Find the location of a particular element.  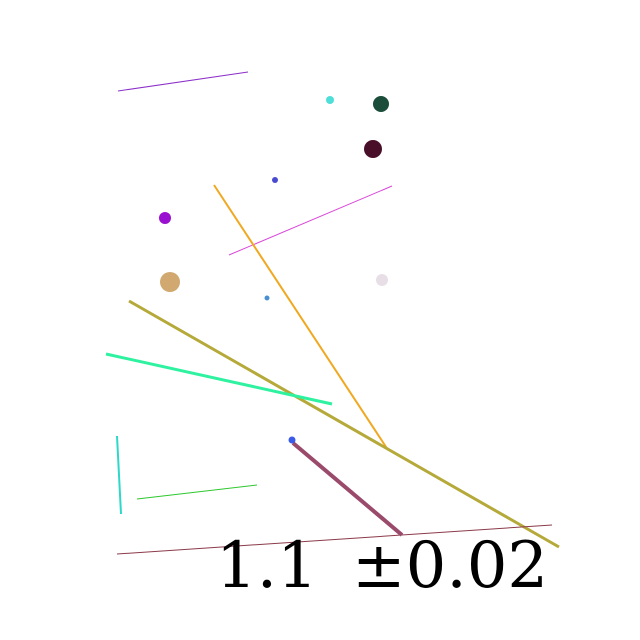

steel-blue-dot is located at coordinates (267, 298).